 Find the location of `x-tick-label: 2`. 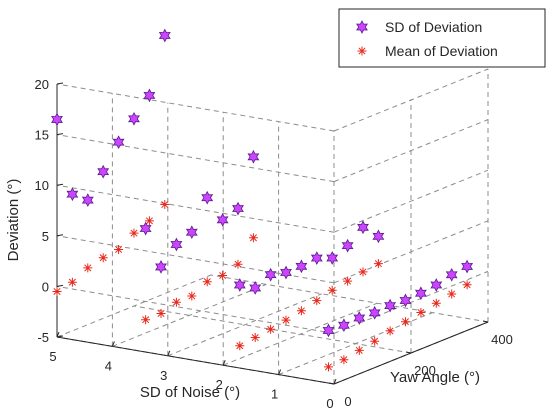

x-tick-label: 2 is located at coordinates (219, 384).